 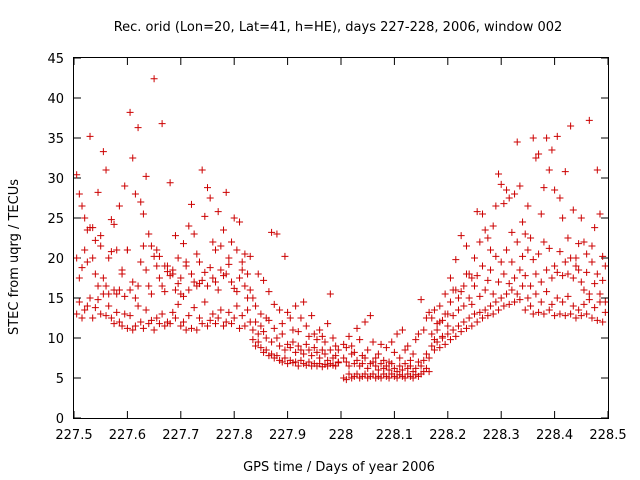 What do you see at coordinates (55, 259) in the screenshot?
I see `y-tick-label: 20` at bounding box center [55, 259].